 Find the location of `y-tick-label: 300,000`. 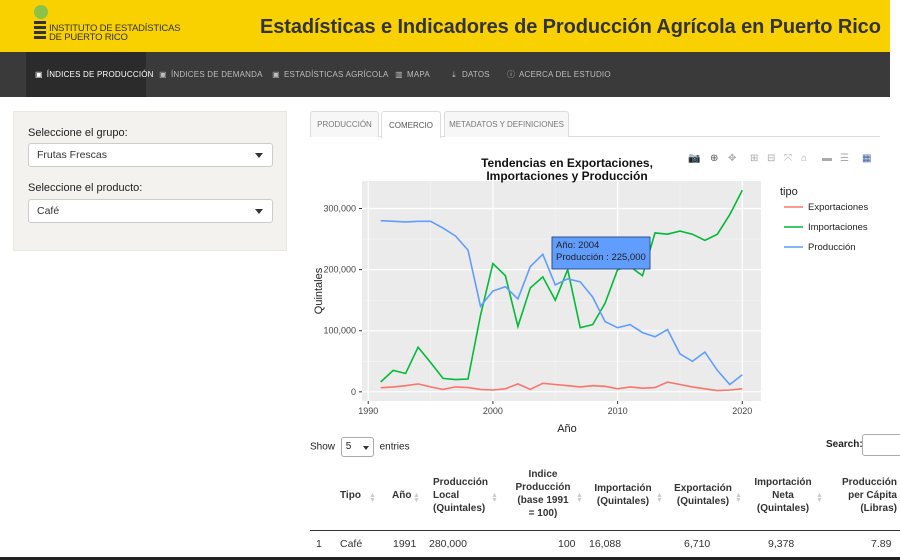

y-tick-label: 300,000 is located at coordinates (339, 209).